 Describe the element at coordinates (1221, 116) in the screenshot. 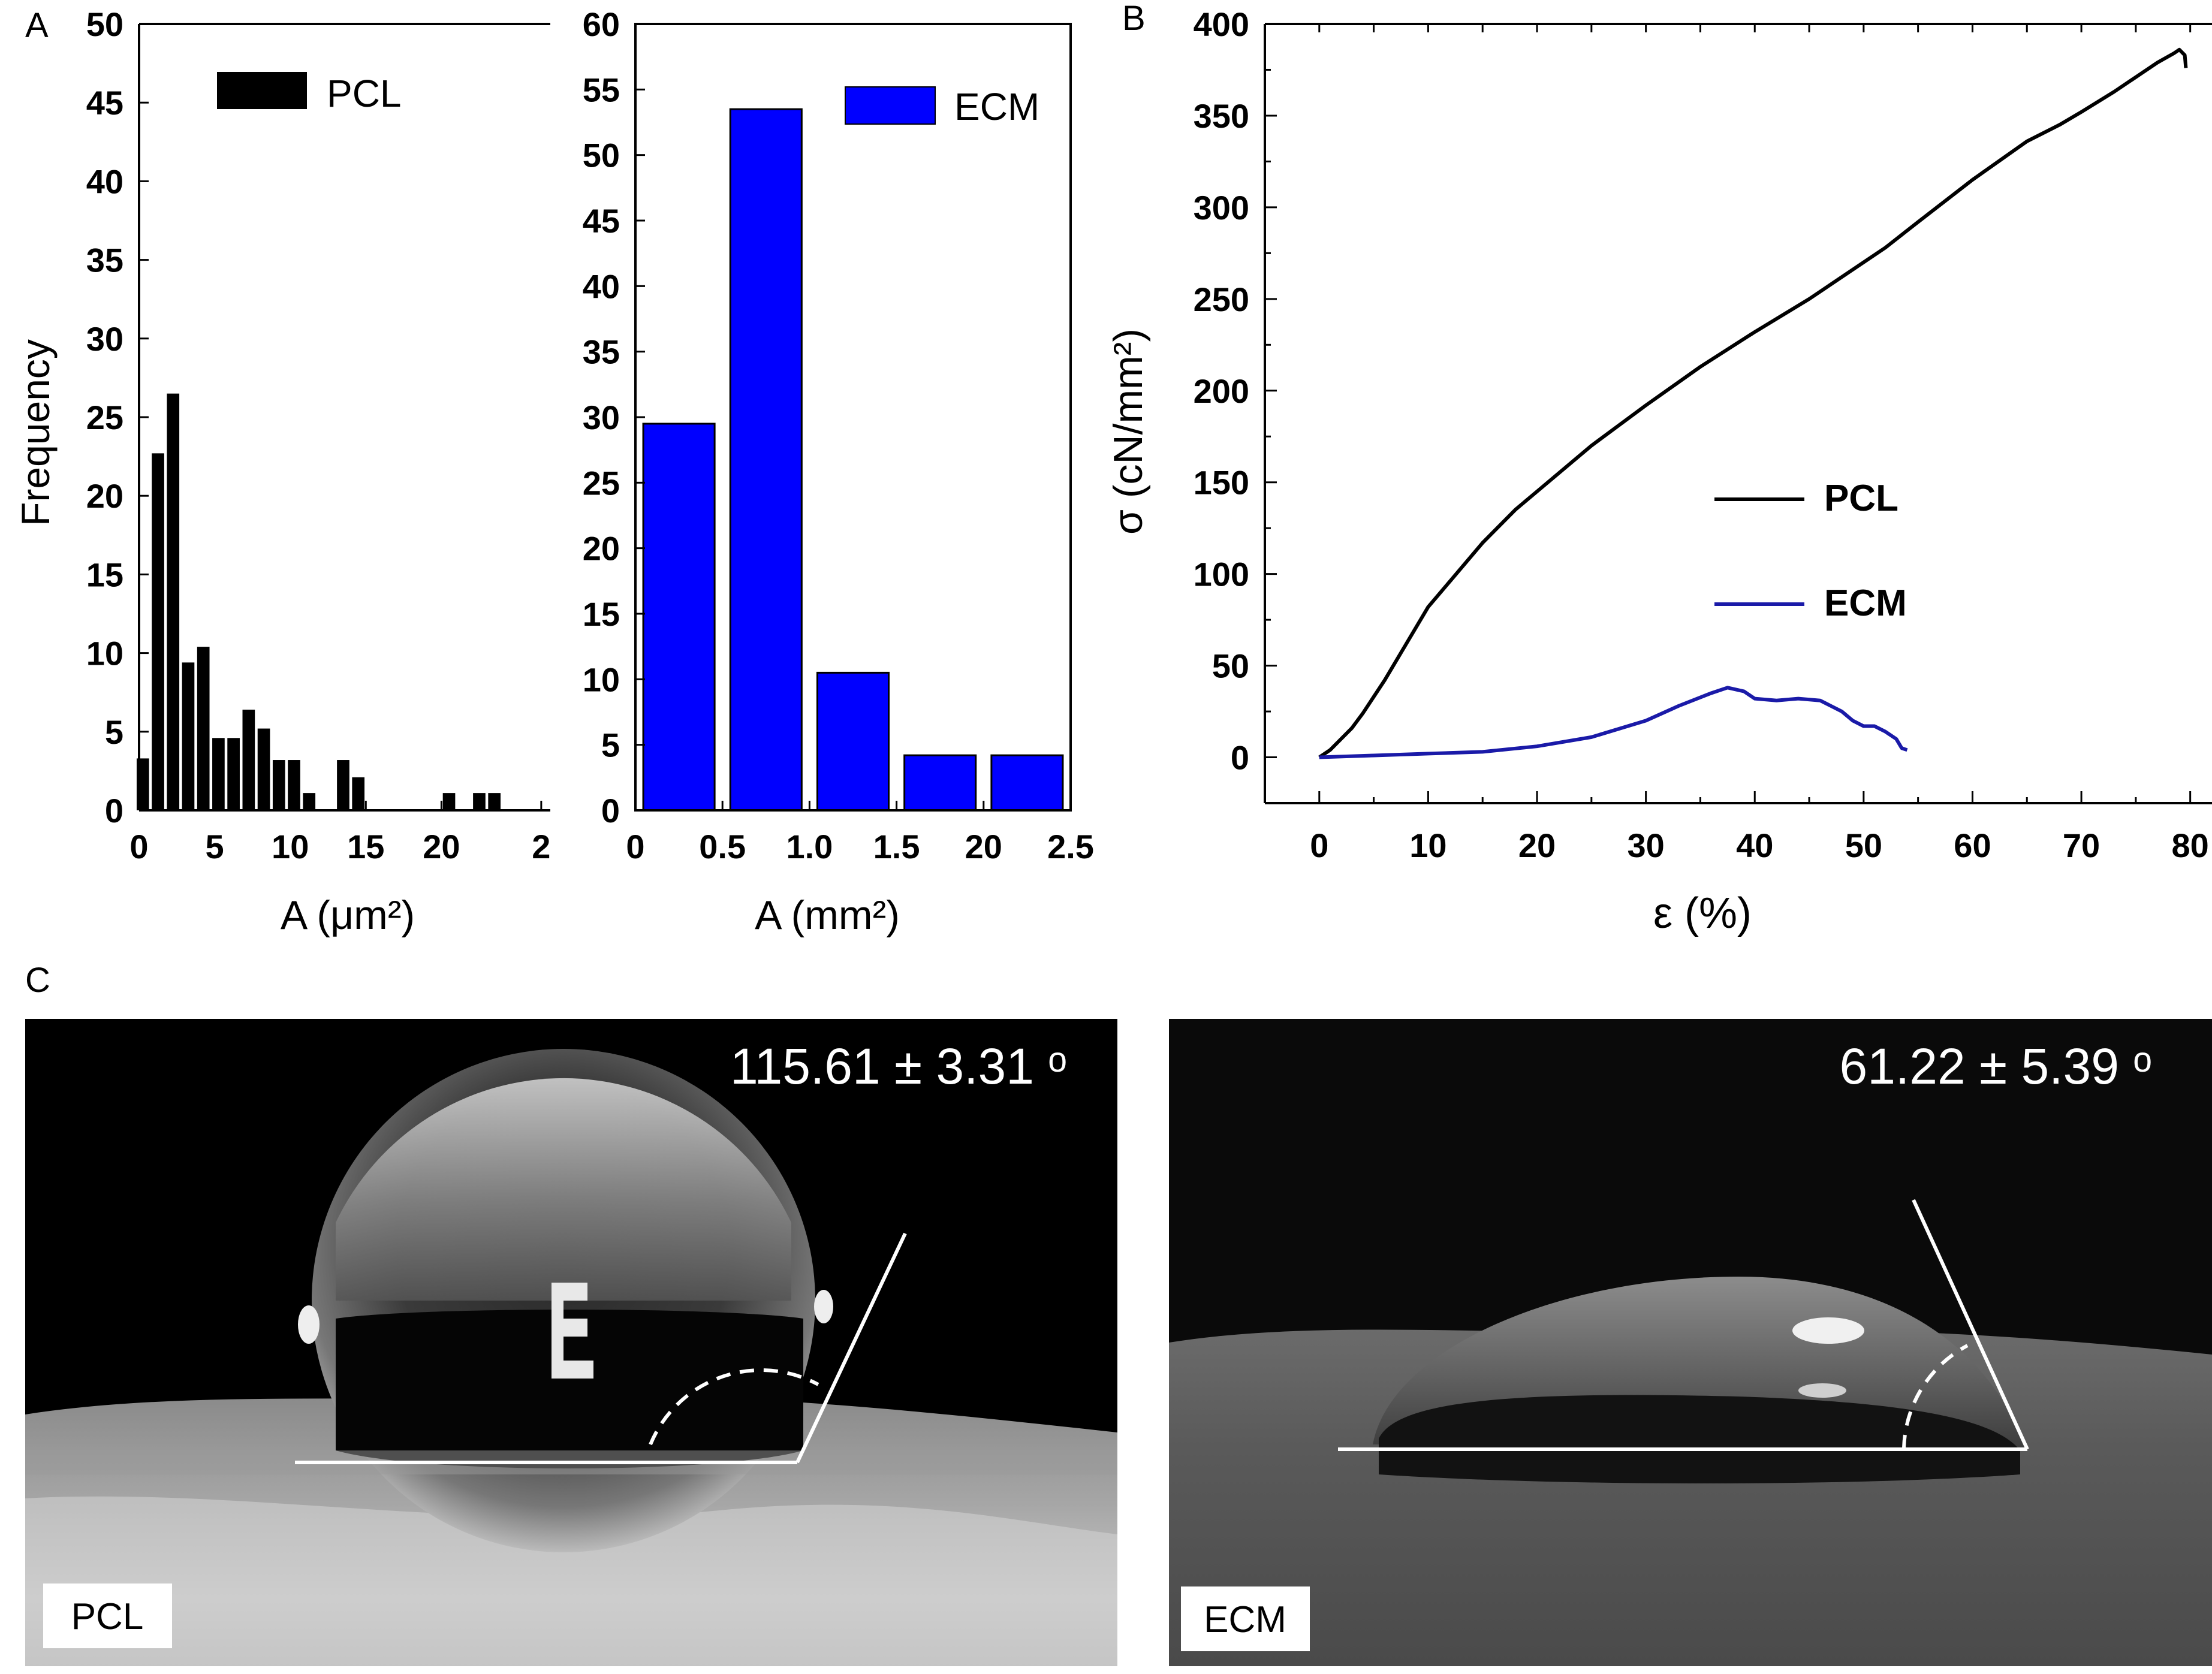

I see `ss-ytick-label-7: 350` at that location.